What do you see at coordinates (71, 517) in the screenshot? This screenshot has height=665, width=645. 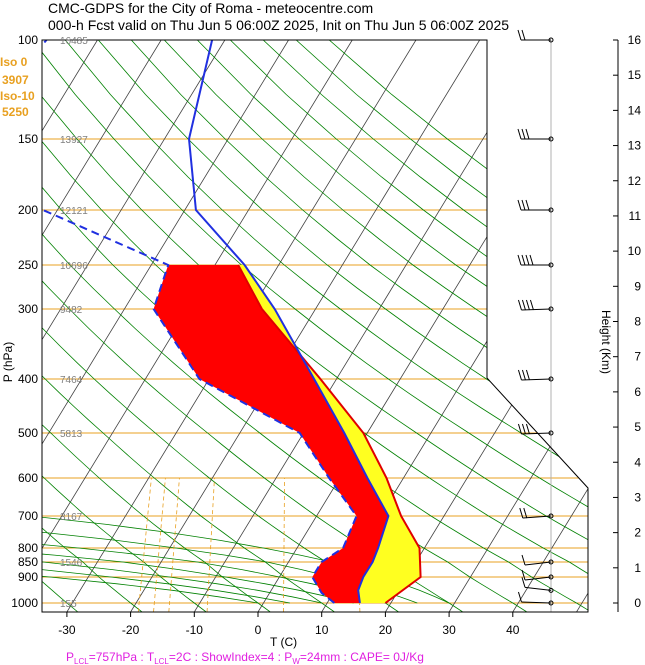 I see `geopotential-height-label: 3167` at bounding box center [71, 517].